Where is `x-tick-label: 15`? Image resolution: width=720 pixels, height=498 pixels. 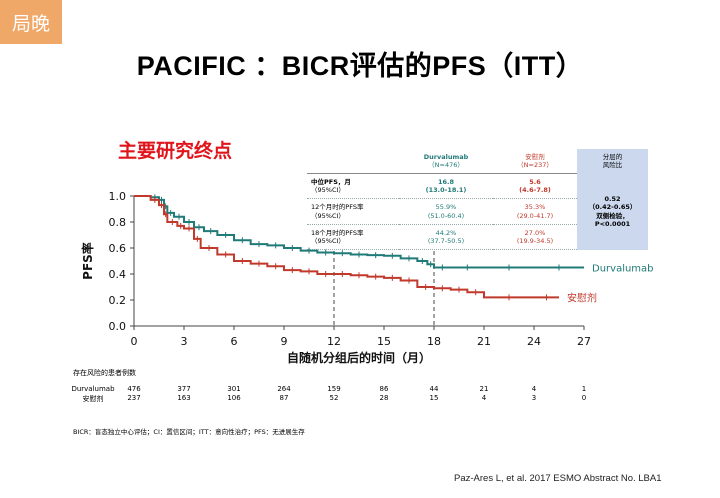 x-tick-label: 15 is located at coordinates (384, 341).